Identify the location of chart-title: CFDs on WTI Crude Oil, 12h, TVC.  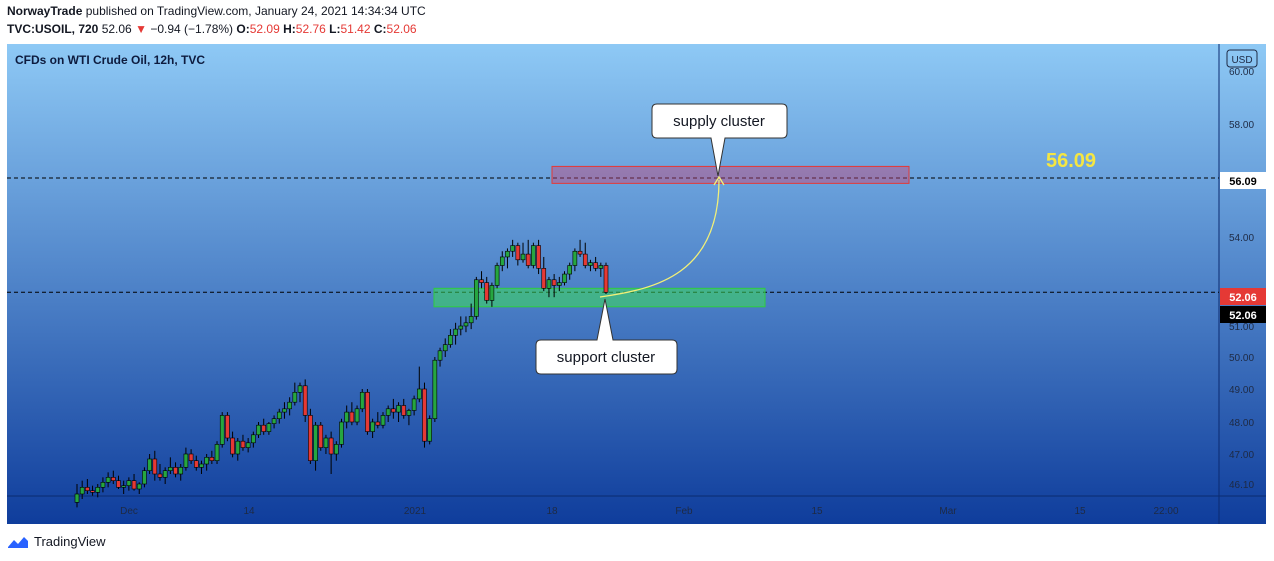
(110, 60).